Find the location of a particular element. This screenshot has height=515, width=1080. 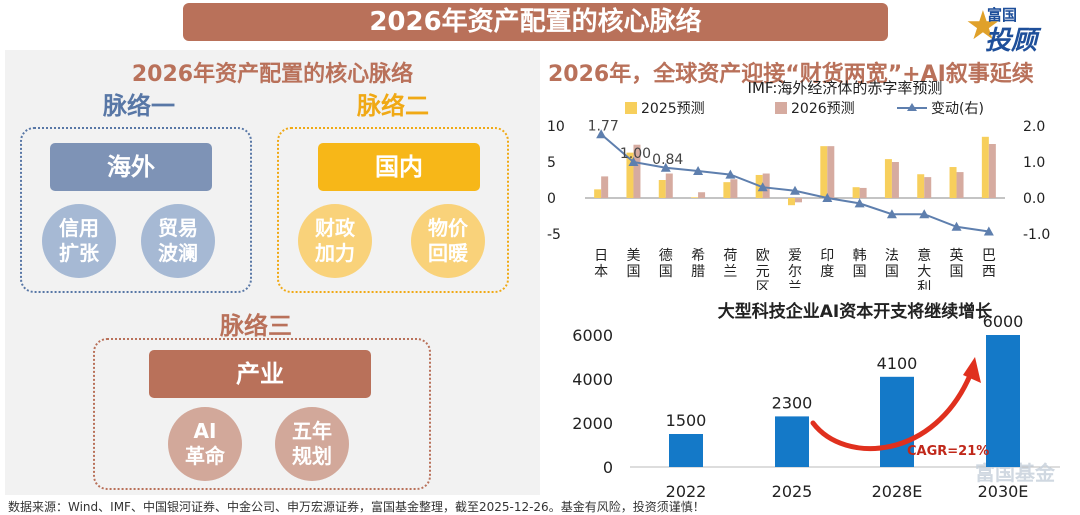

legend-2026-swatch is located at coordinates (781, 108).